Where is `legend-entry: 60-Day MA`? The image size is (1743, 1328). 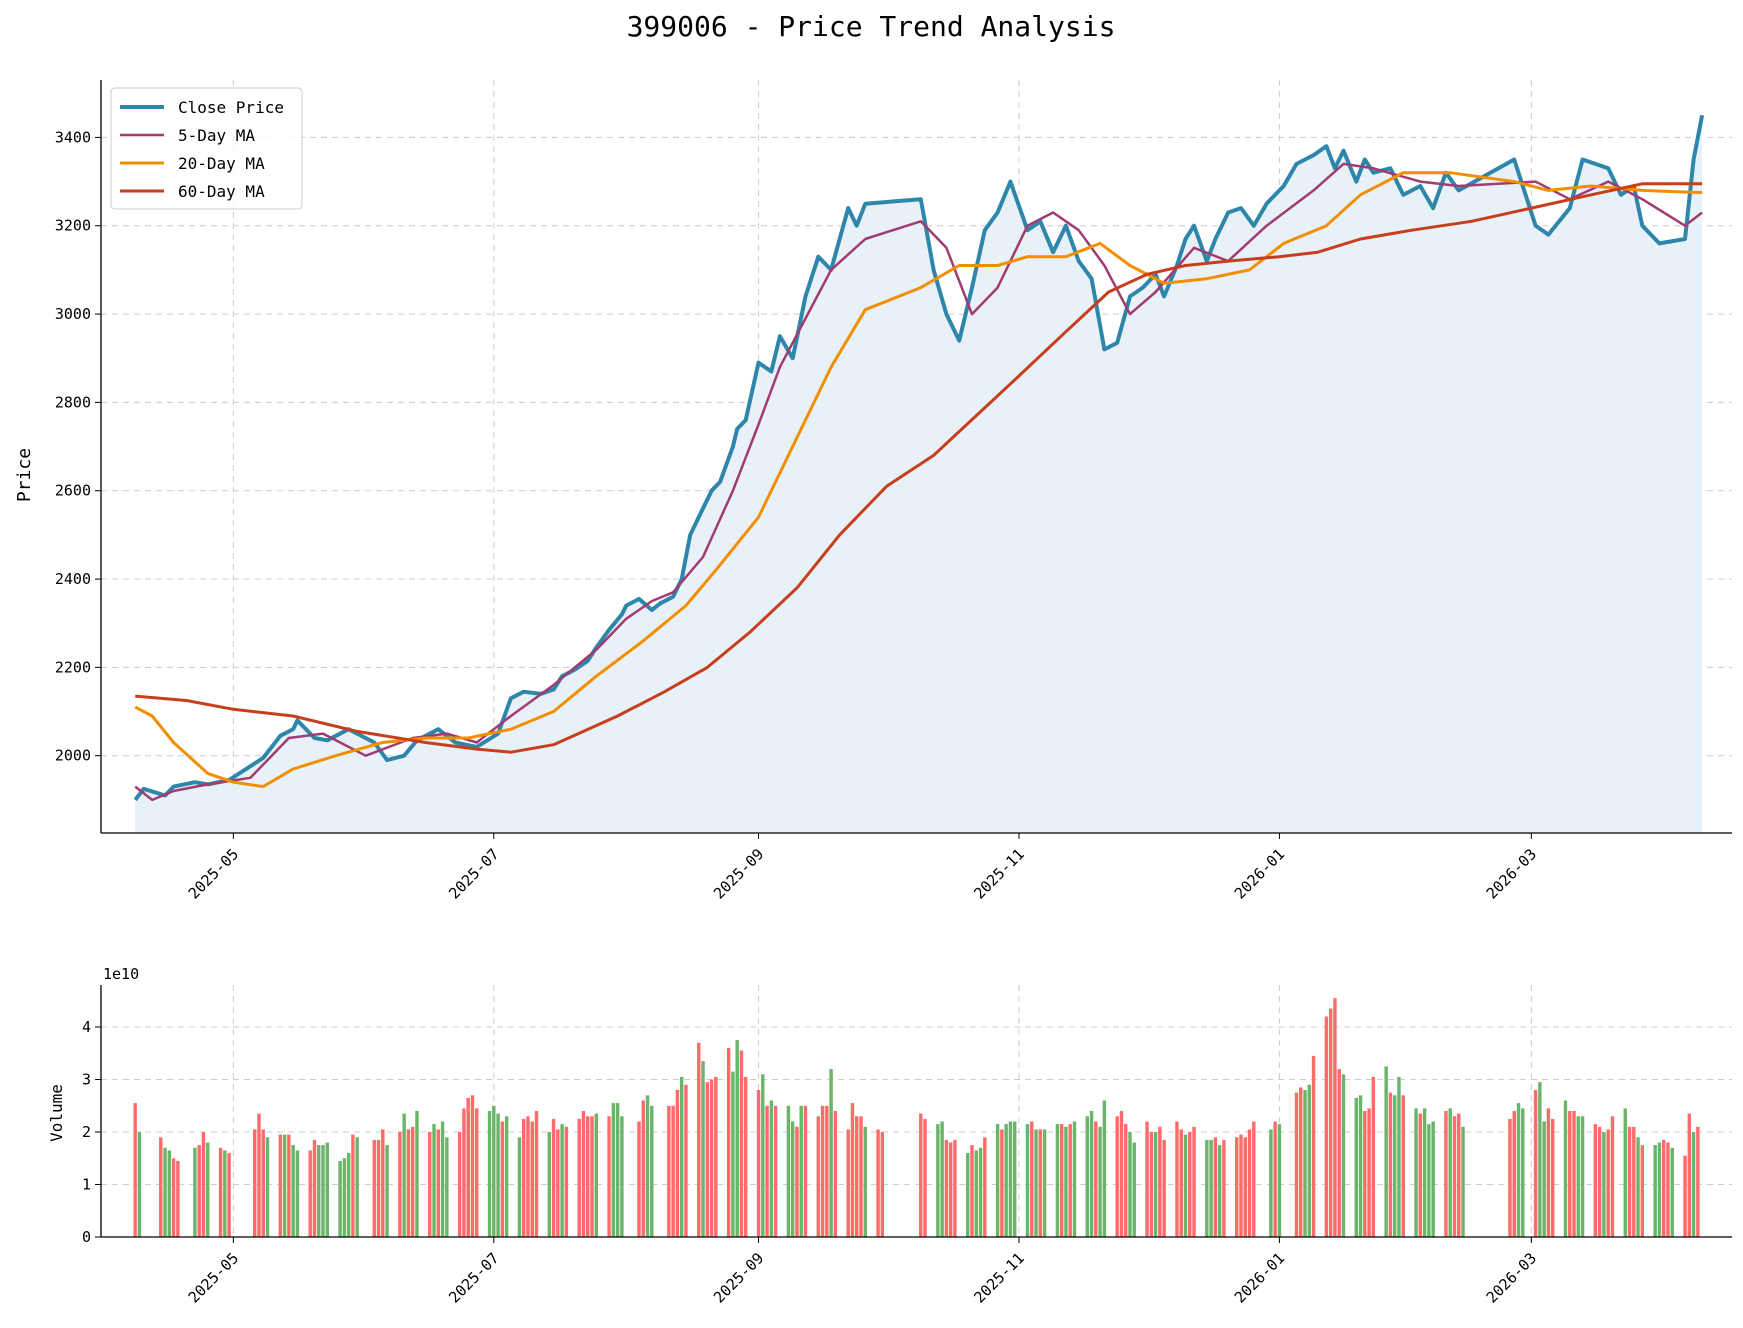 legend-entry: 60-Day MA is located at coordinates (221, 191).